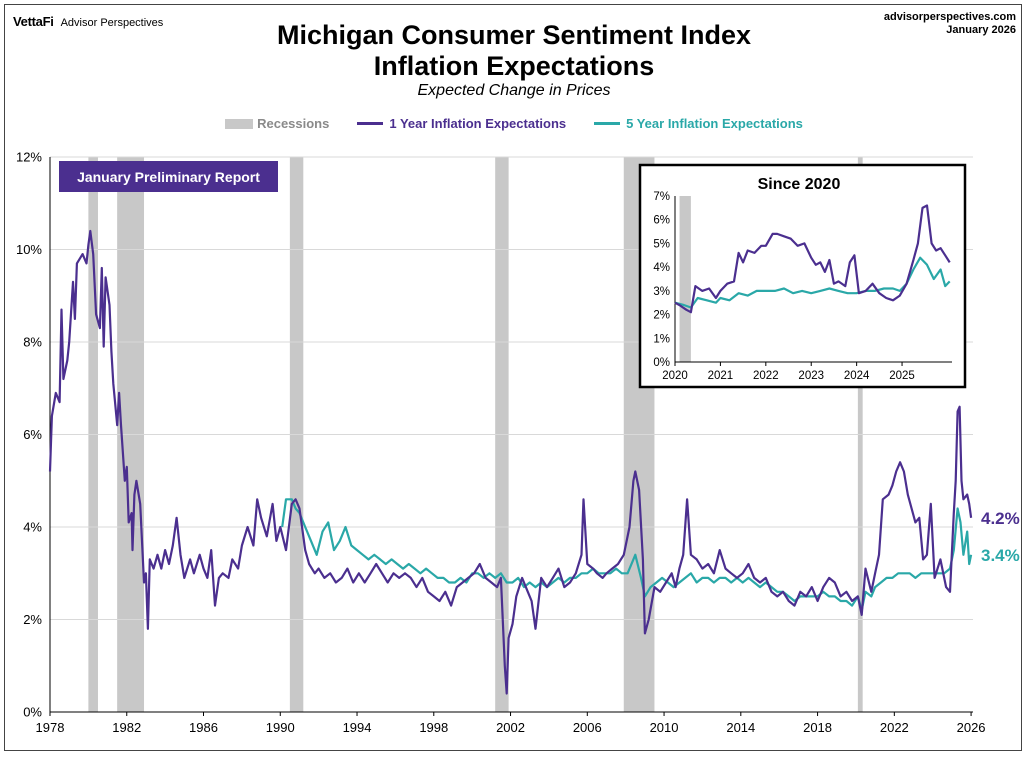 This screenshot has width=1028, height=757. What do you see at coordinates (1000, 555) in the screenshot?
I see `five-year-end-label: 3.4%` at bounding box center [1000, 555].